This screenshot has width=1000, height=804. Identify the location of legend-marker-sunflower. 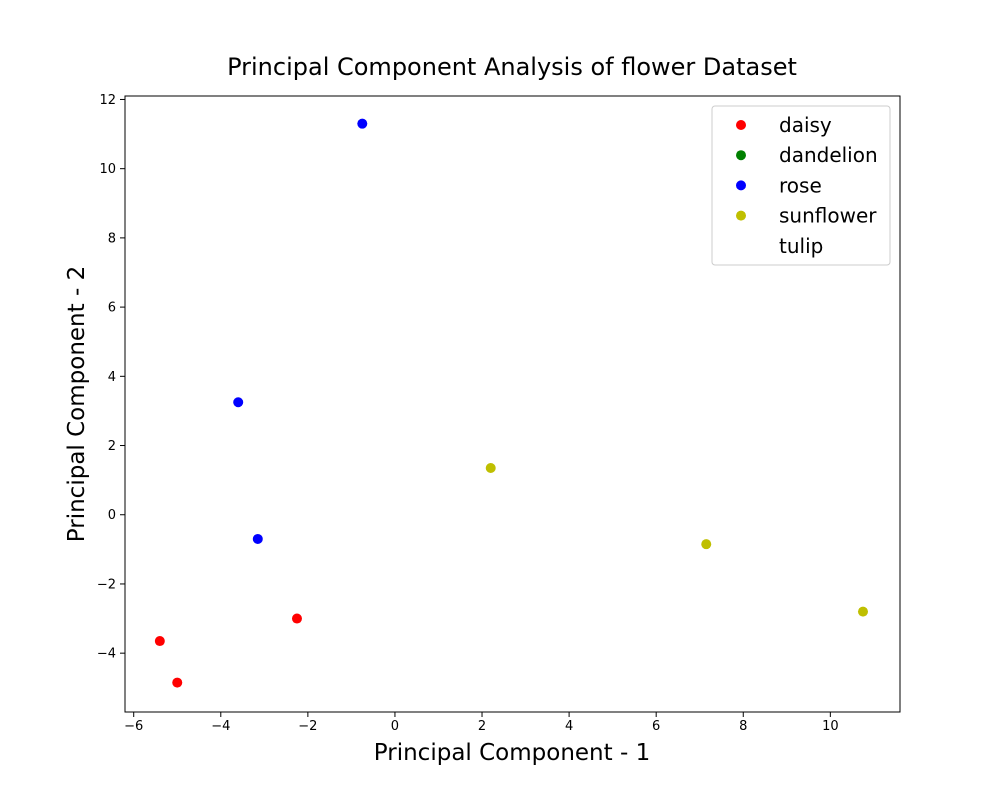
(741, 215).